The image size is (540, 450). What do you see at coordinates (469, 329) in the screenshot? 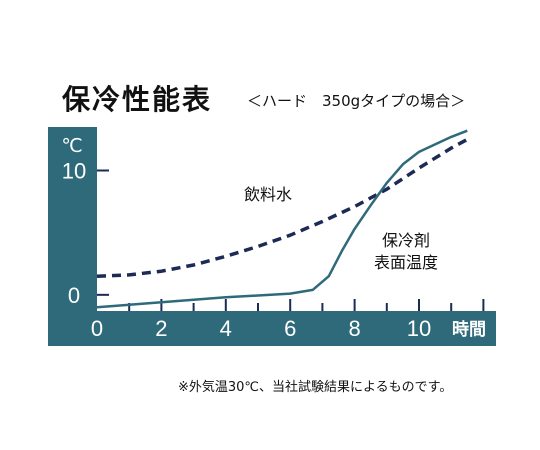
I see `x-axis-label: 時間` at bounding box center [469, 329].